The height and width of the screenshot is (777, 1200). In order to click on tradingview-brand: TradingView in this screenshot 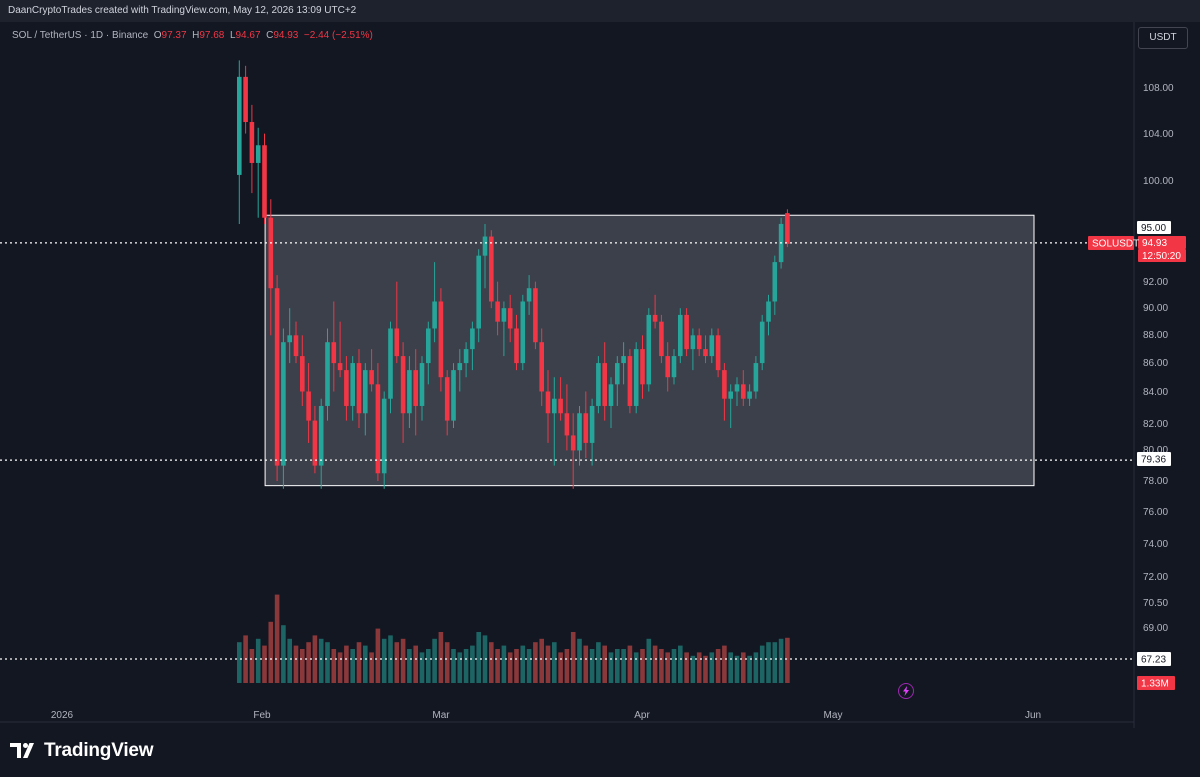, I will do `click(82, 751)`.